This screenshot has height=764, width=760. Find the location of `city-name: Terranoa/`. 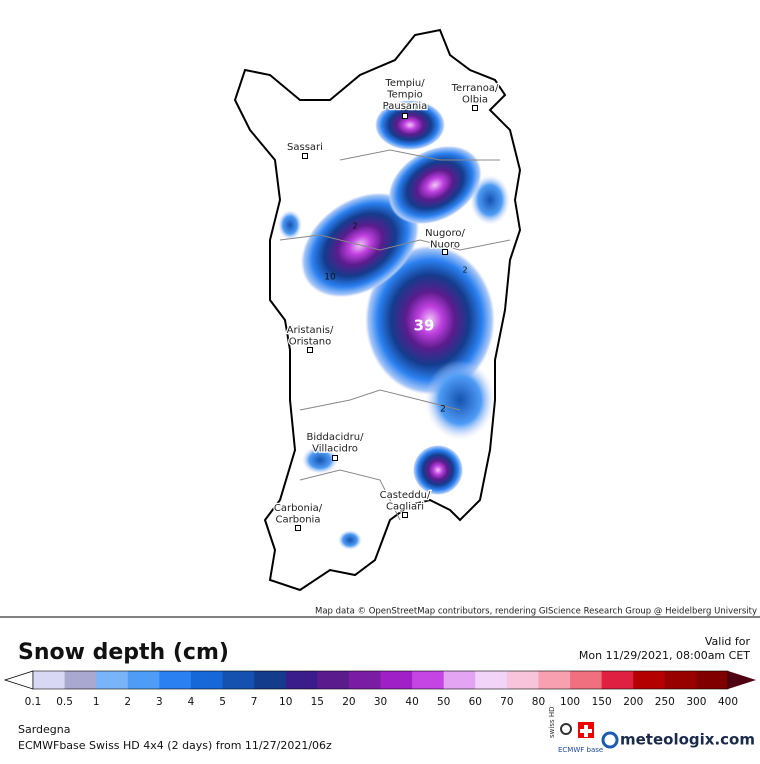

city-name: Terranoa/ is located at coordinates (475, 88).